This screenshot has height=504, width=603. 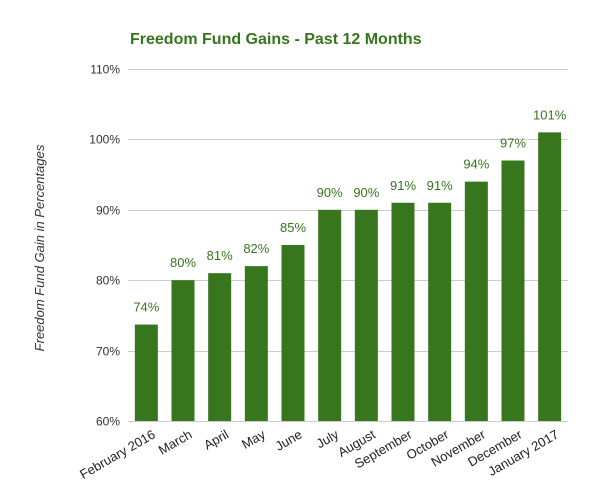 What do you see at coordinates (108, 211) in the screenshot?
I see `y-tick-label: 90%` at bounding box center [108, 211].